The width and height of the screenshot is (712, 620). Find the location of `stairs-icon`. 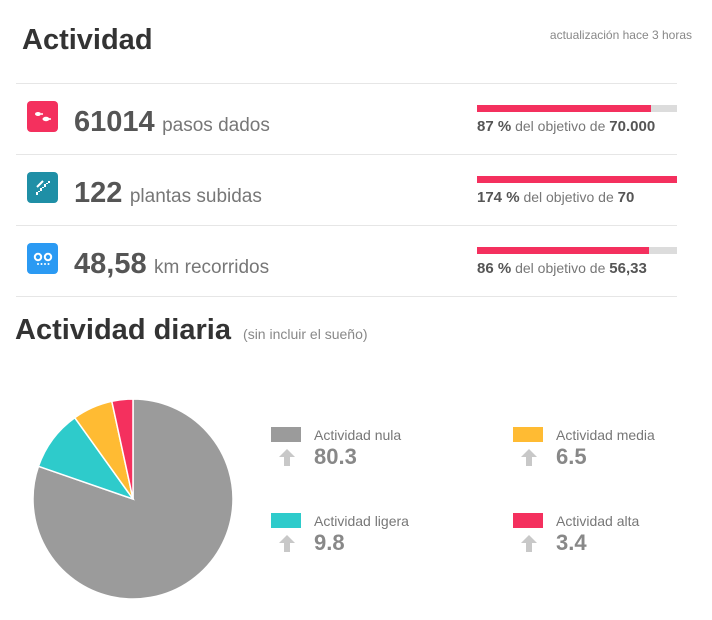

stairs-icon is located at coordinates (42, 187).